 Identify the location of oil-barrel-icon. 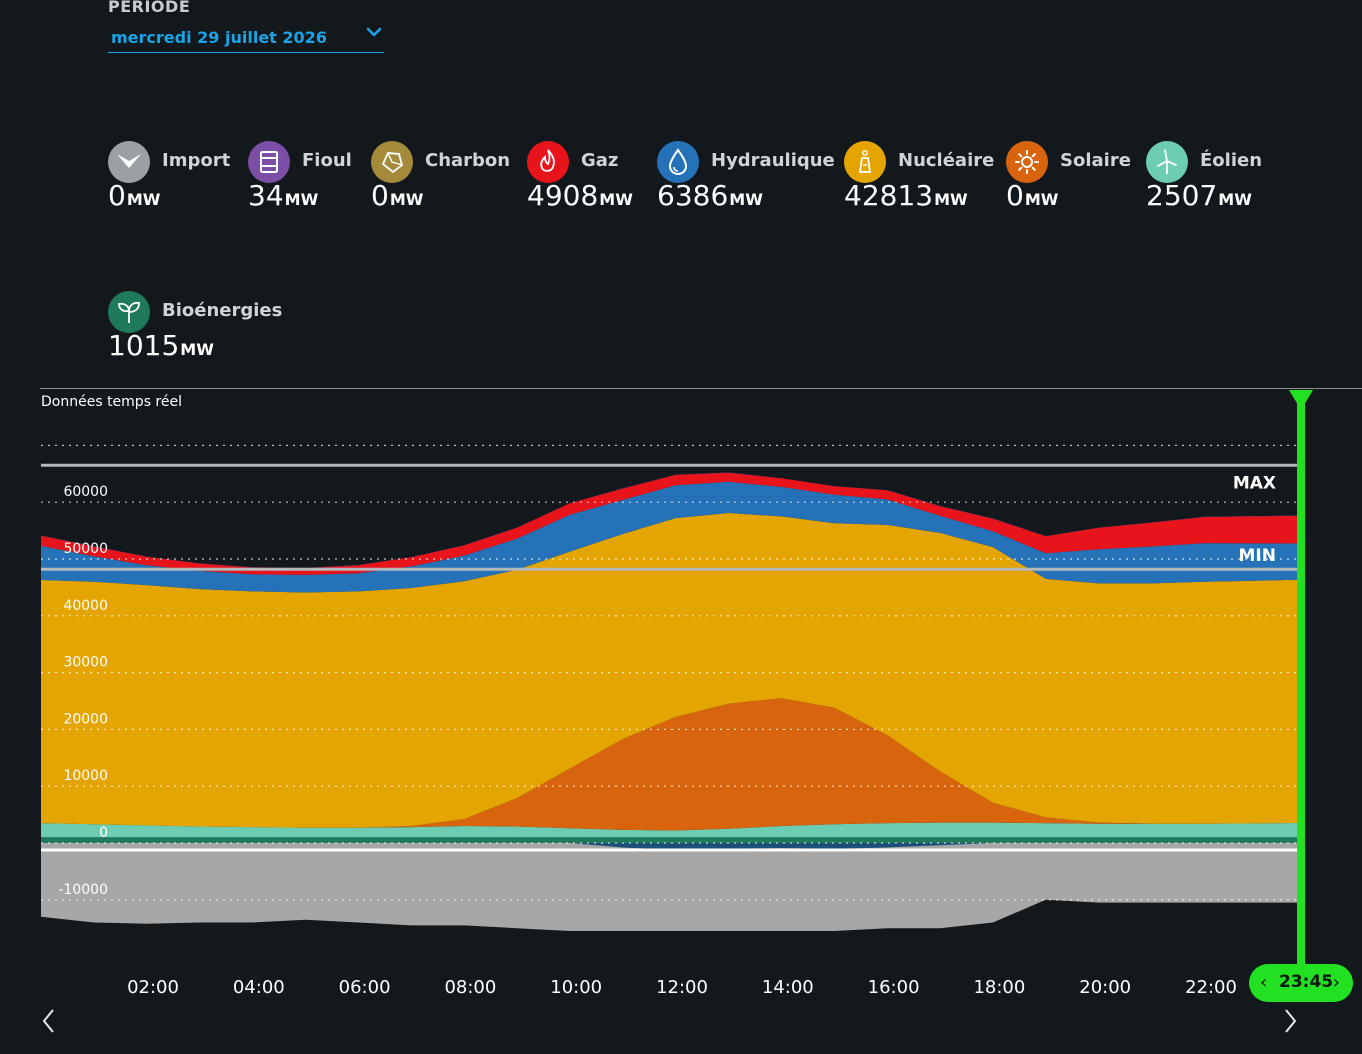
(269, 162).